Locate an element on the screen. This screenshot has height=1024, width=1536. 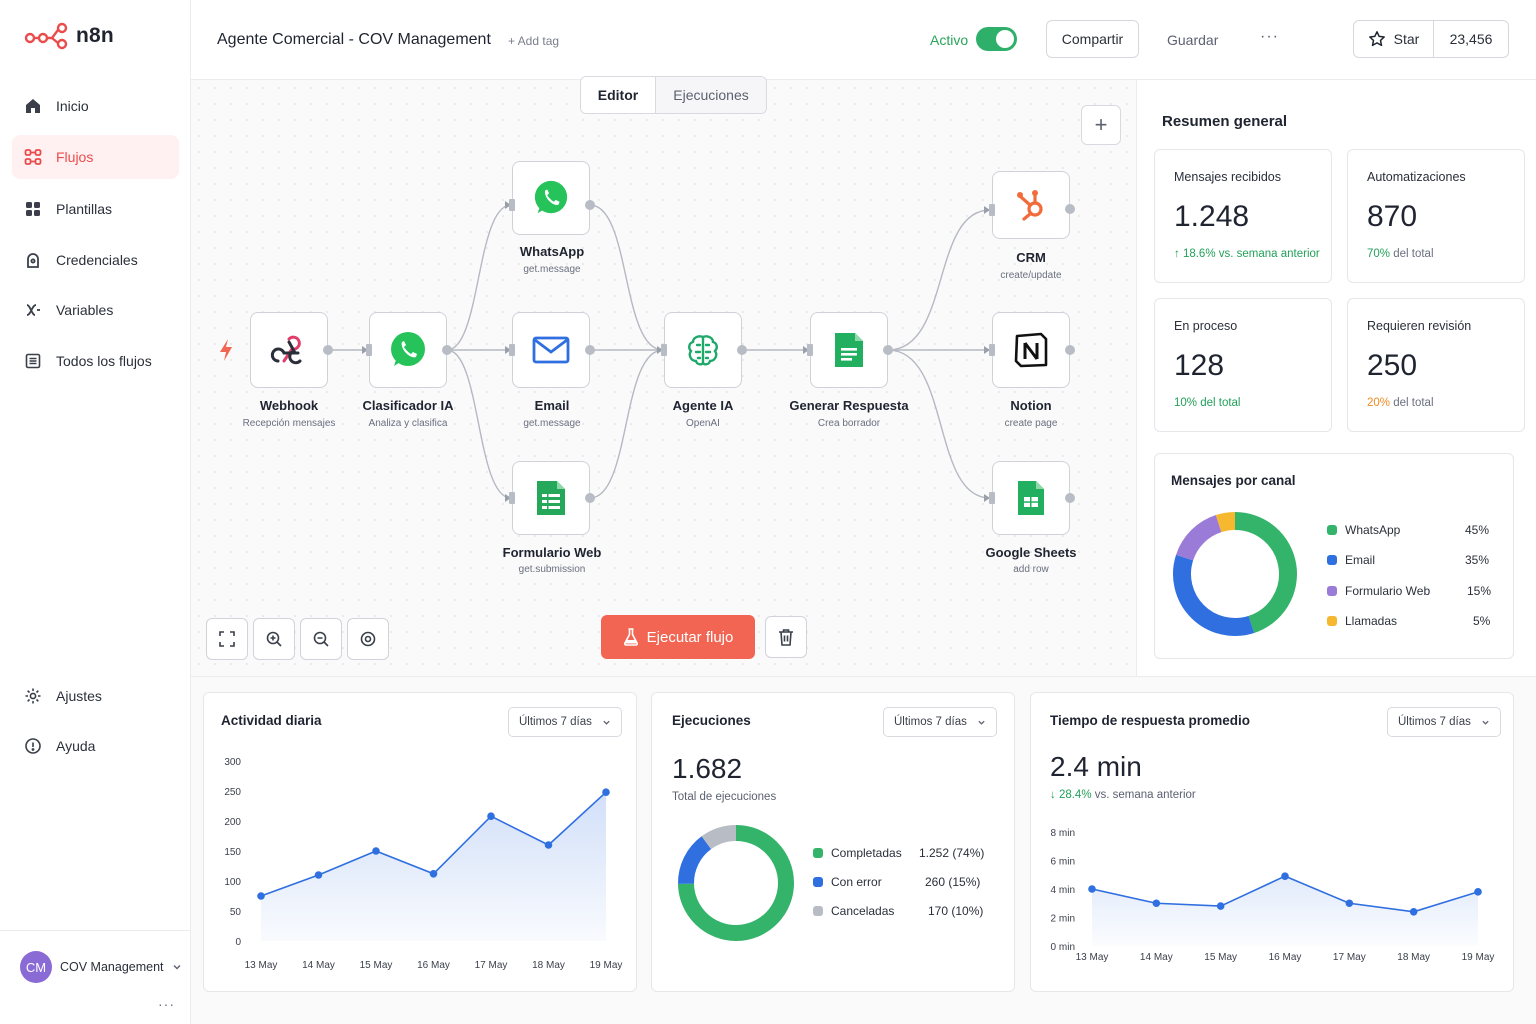
webhook-icon is located at coordinates (286, 350).